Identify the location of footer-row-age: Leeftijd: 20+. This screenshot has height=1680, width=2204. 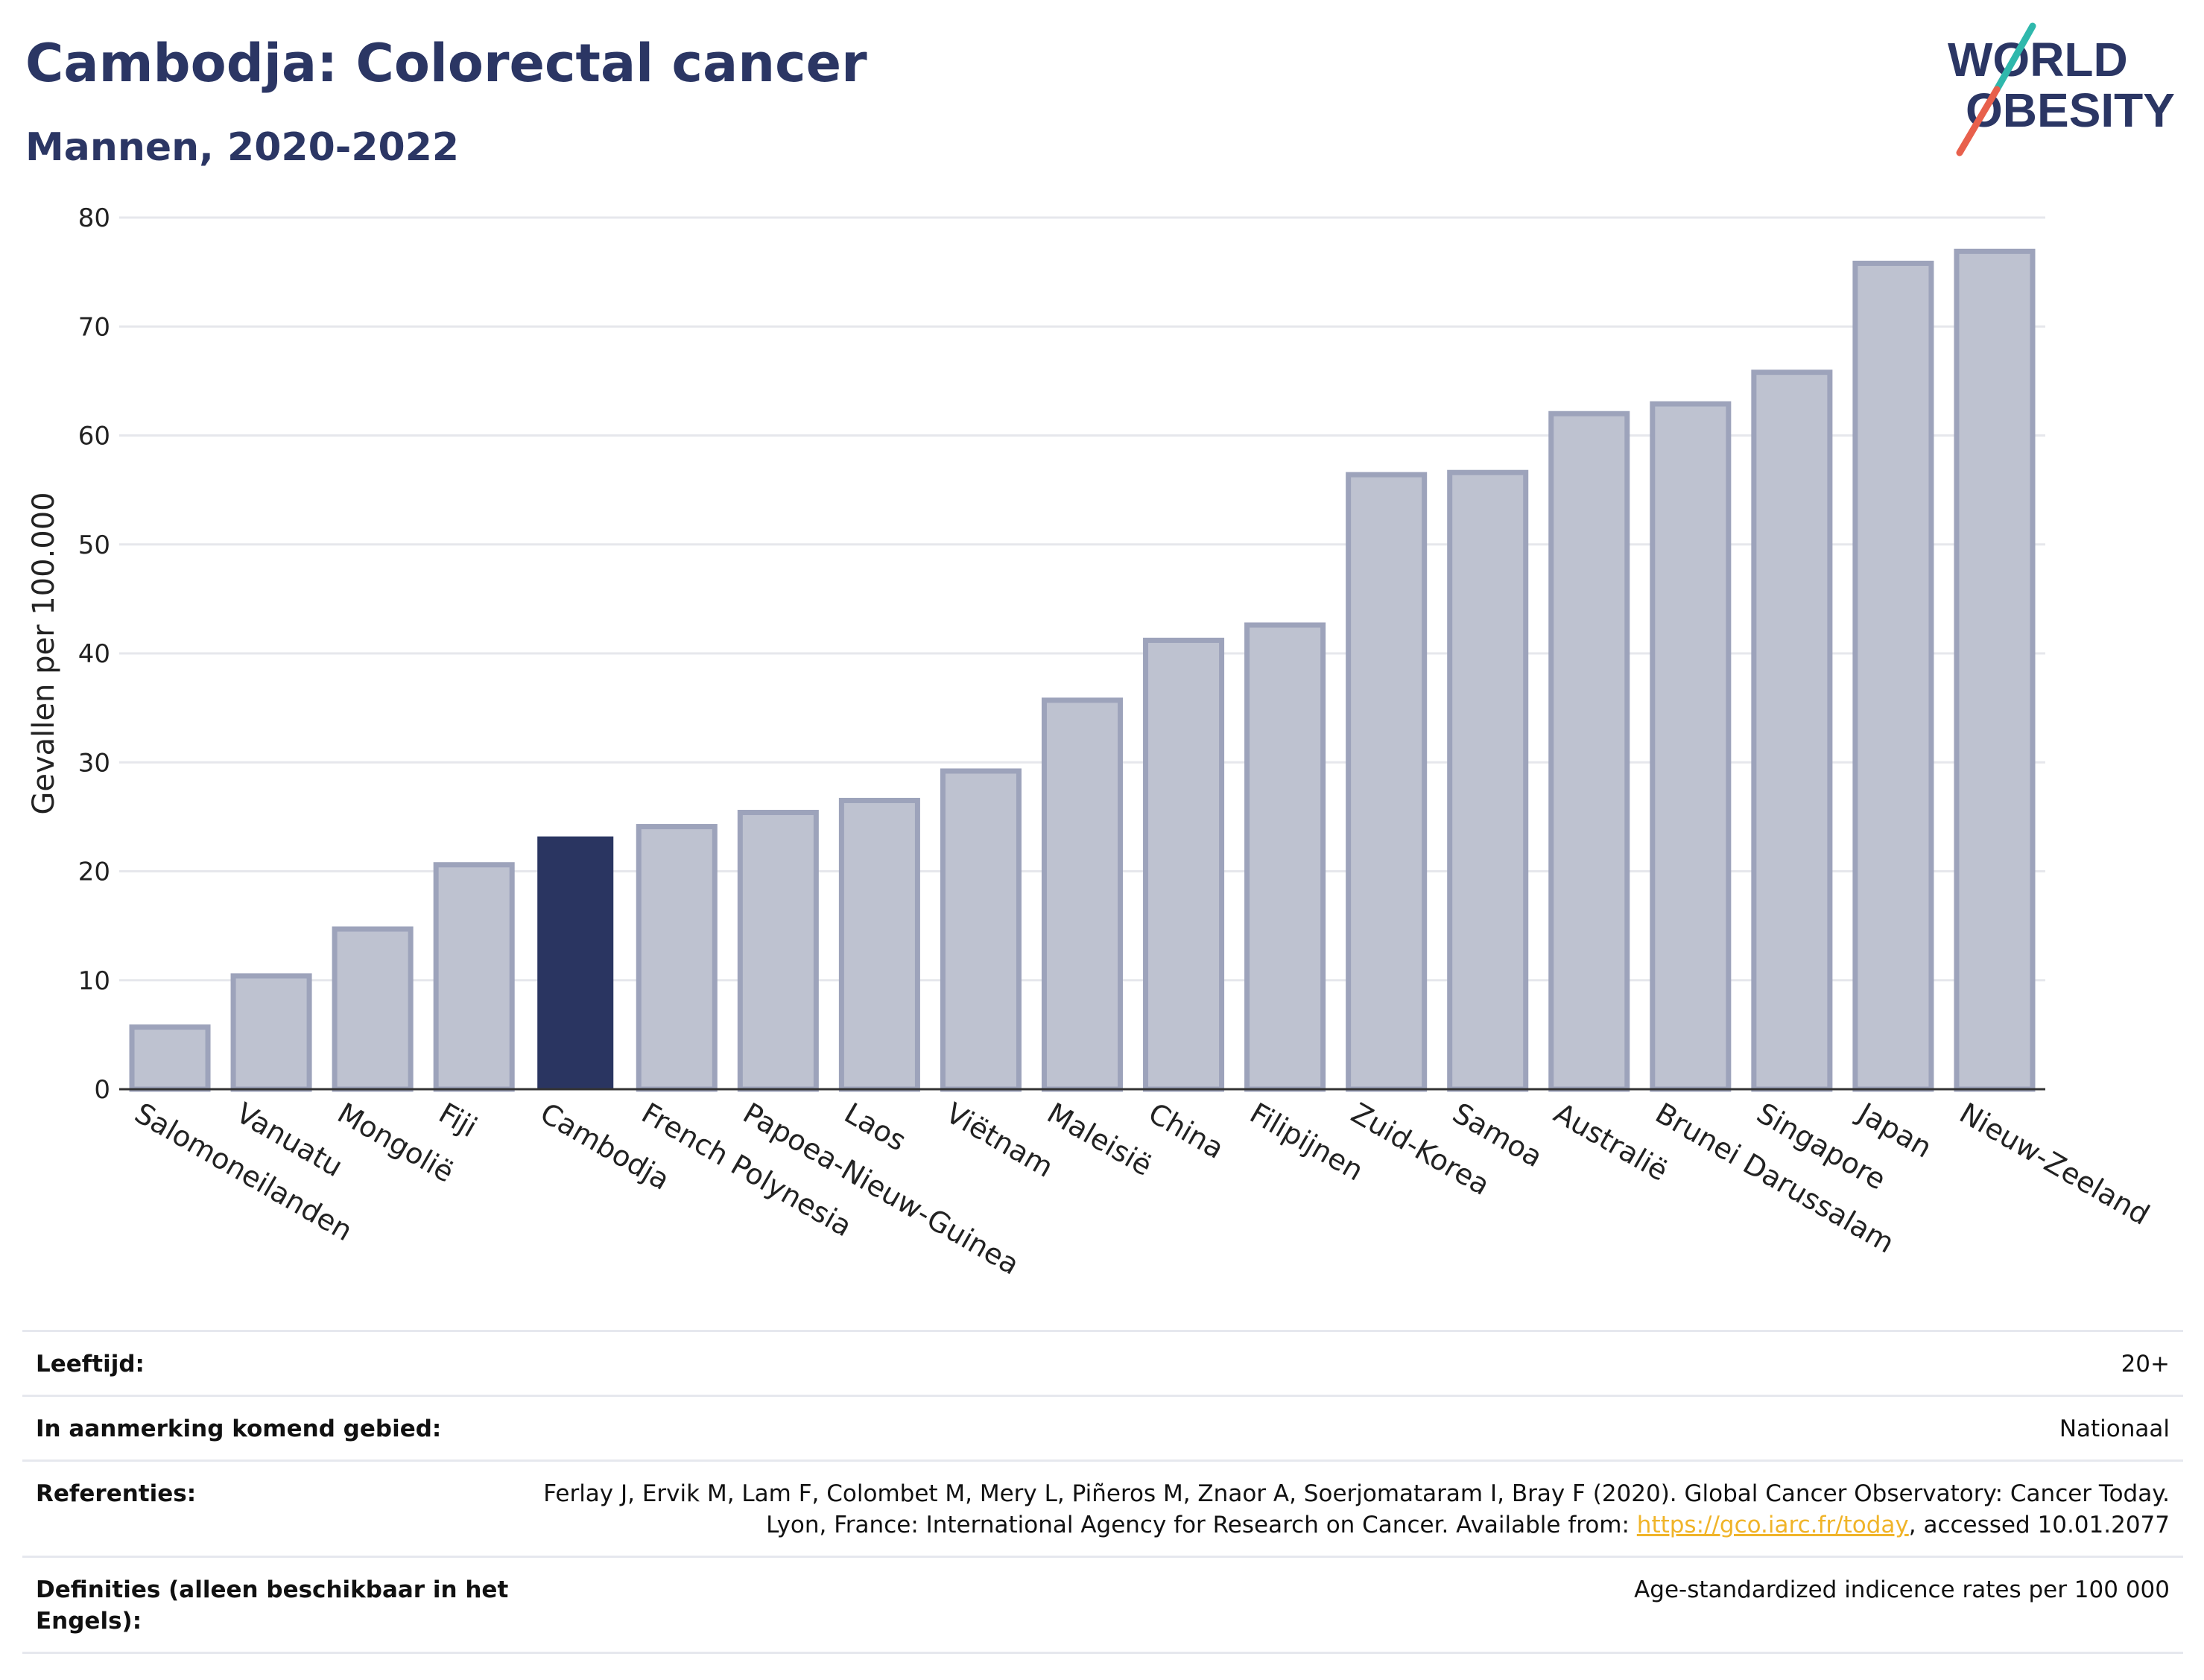
(1102, 1362).